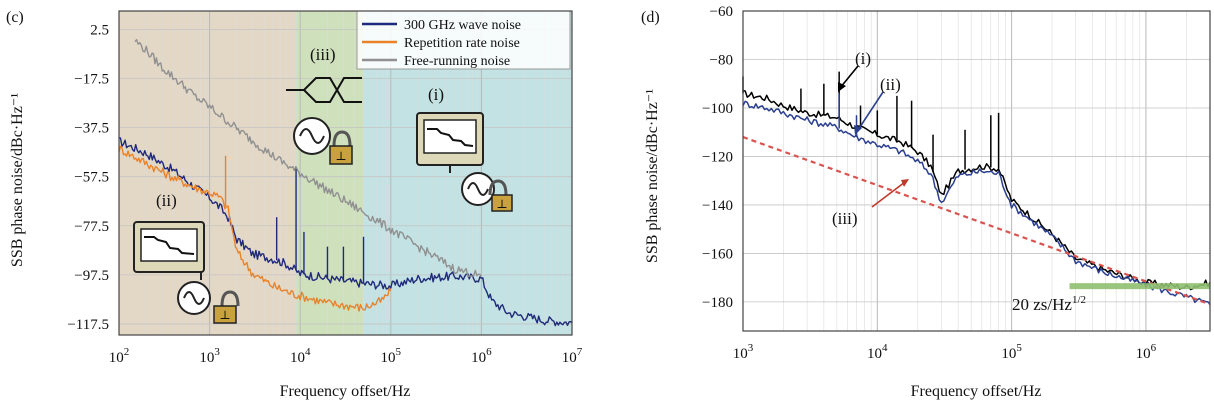 The width and height of the screenshot is (1214, 408). What do you see at coordinates (91, 80) in the screenshot?
I see `y-tick-label: −17.5` at bounding box center [91, 80].